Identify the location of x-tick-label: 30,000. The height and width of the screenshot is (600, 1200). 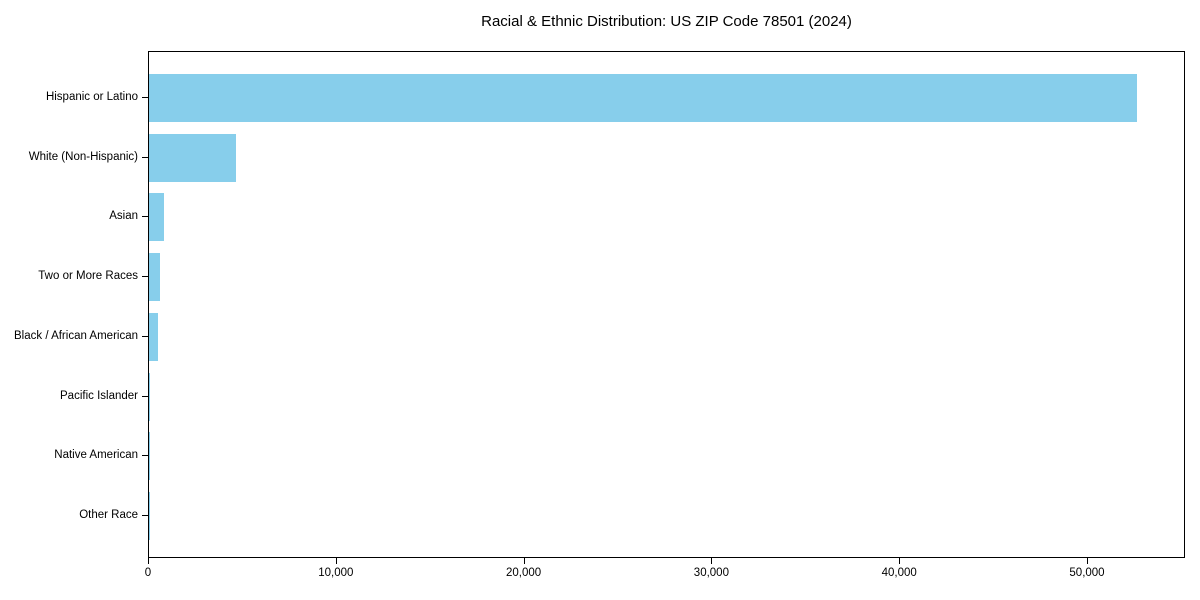
(711, 573).